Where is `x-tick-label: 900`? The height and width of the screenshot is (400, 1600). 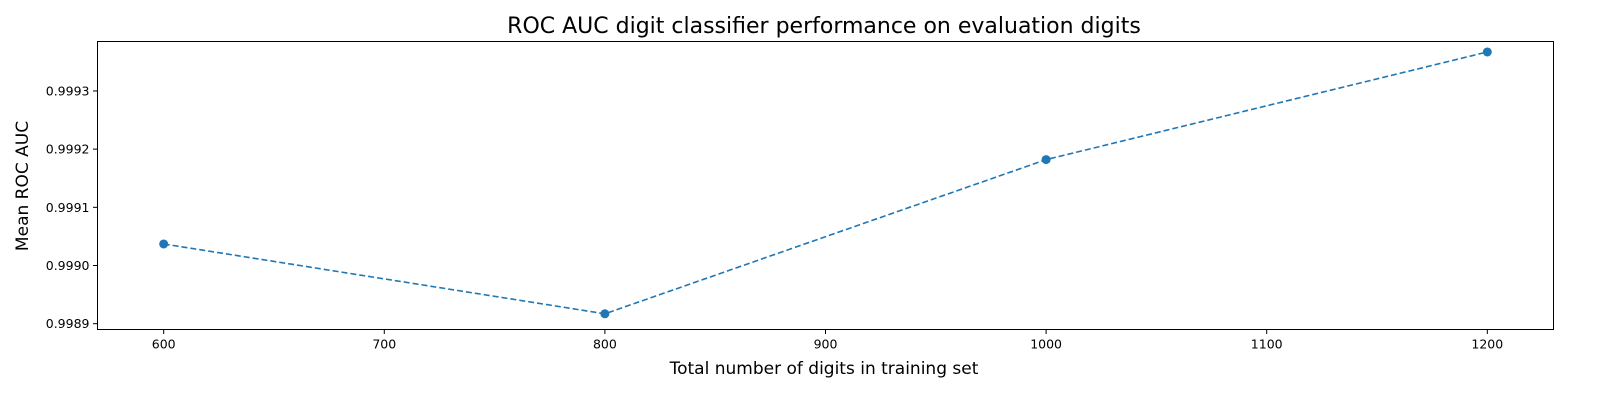 x-tick-label: 900 is located at coordinates (826, 344).